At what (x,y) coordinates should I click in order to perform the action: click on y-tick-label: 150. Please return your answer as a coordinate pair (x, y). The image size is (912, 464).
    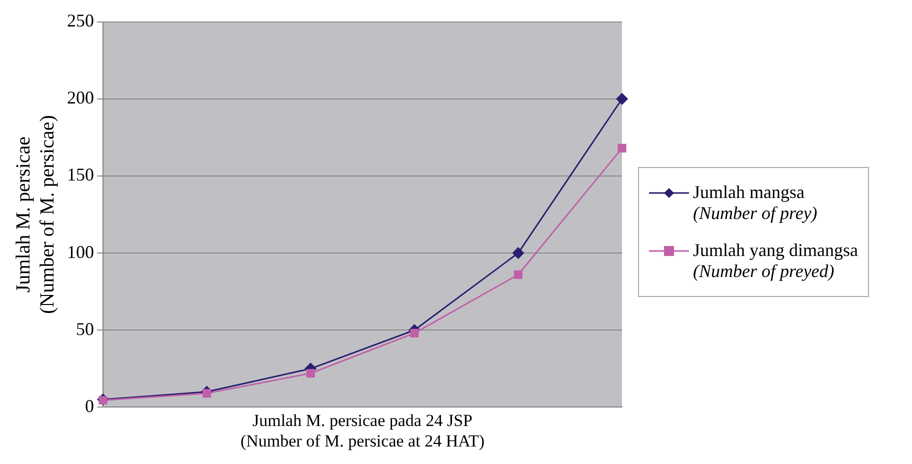
    Looking at the image, I should click on (80, 174).